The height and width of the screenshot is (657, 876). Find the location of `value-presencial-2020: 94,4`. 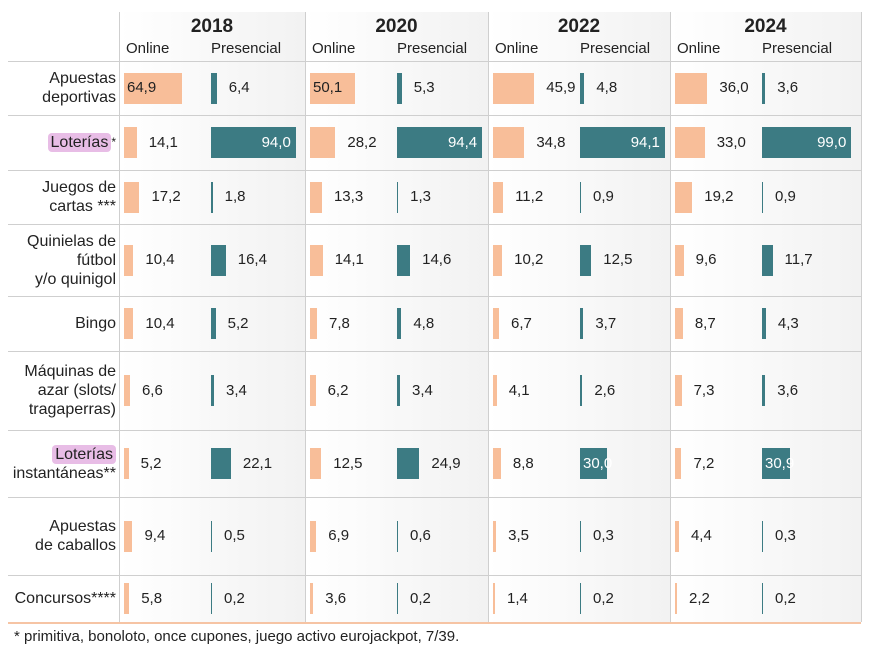

value-presencial-2020: 94,4 is located at coordinates (462, 142).